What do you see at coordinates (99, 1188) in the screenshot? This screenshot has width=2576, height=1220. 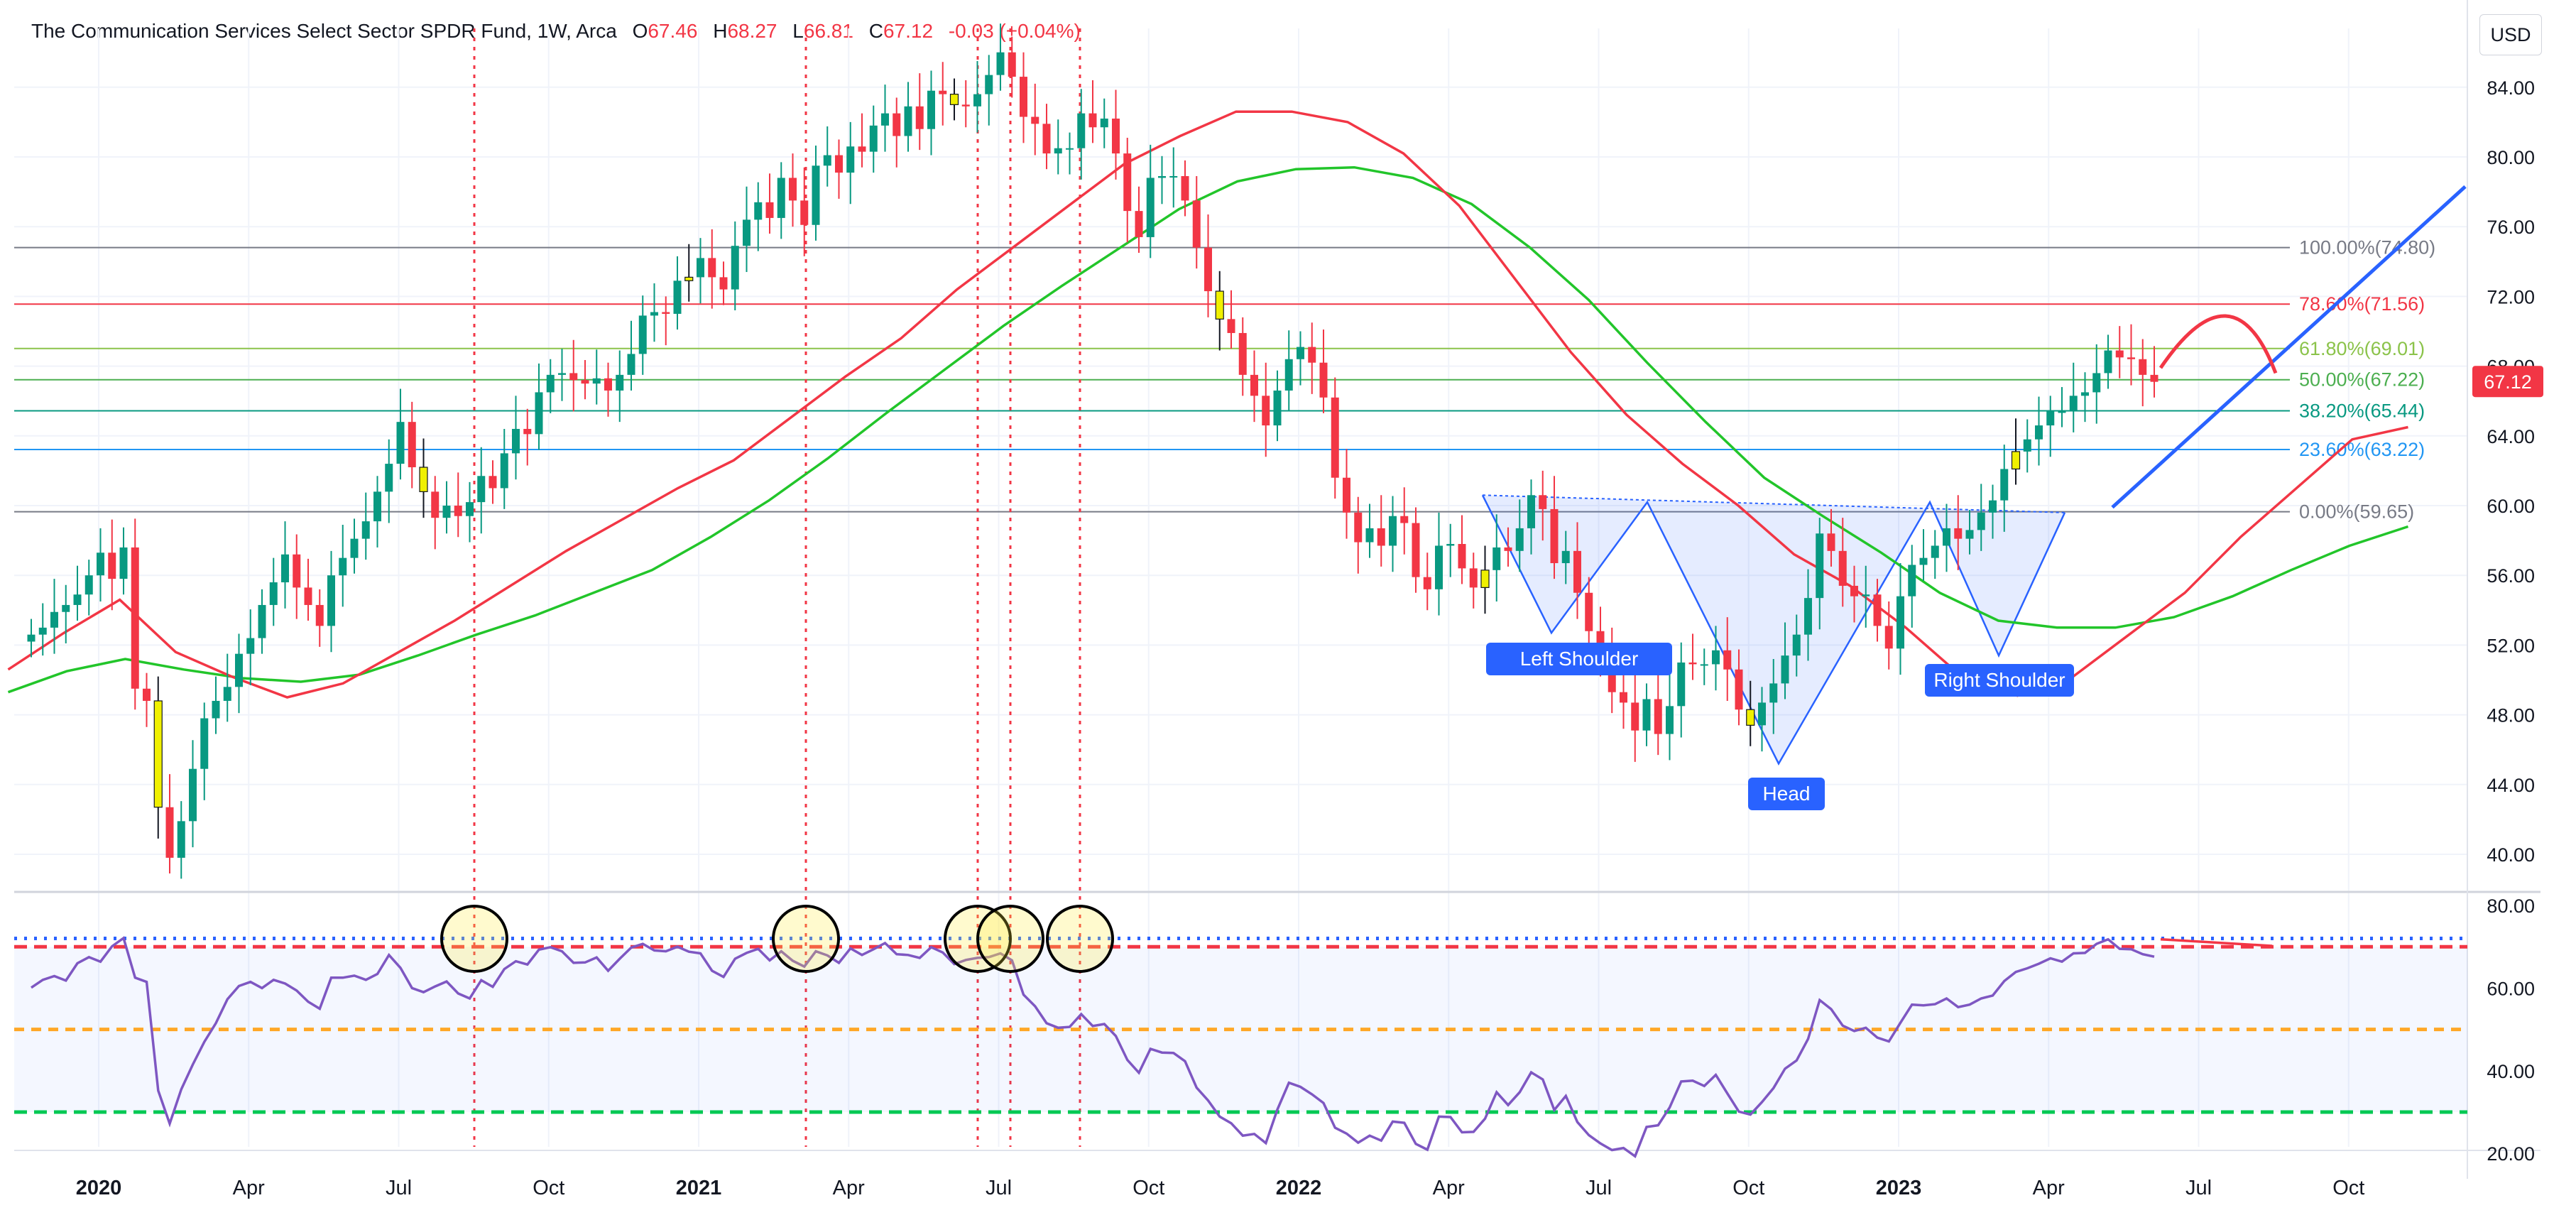 I see `time-axis-label: 2020` at bounding box center [99, 1188].